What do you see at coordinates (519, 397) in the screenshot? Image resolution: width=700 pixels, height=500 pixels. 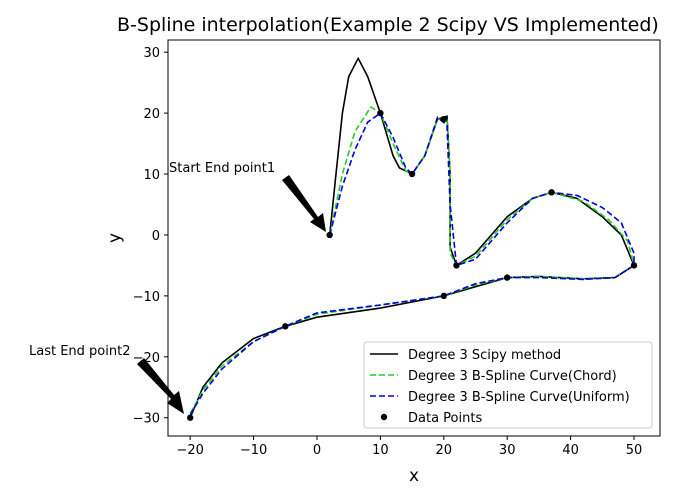 I see `legend-label: Degree 3 B-Spline Curve(Uniform)` at bounding box center [519, 397].